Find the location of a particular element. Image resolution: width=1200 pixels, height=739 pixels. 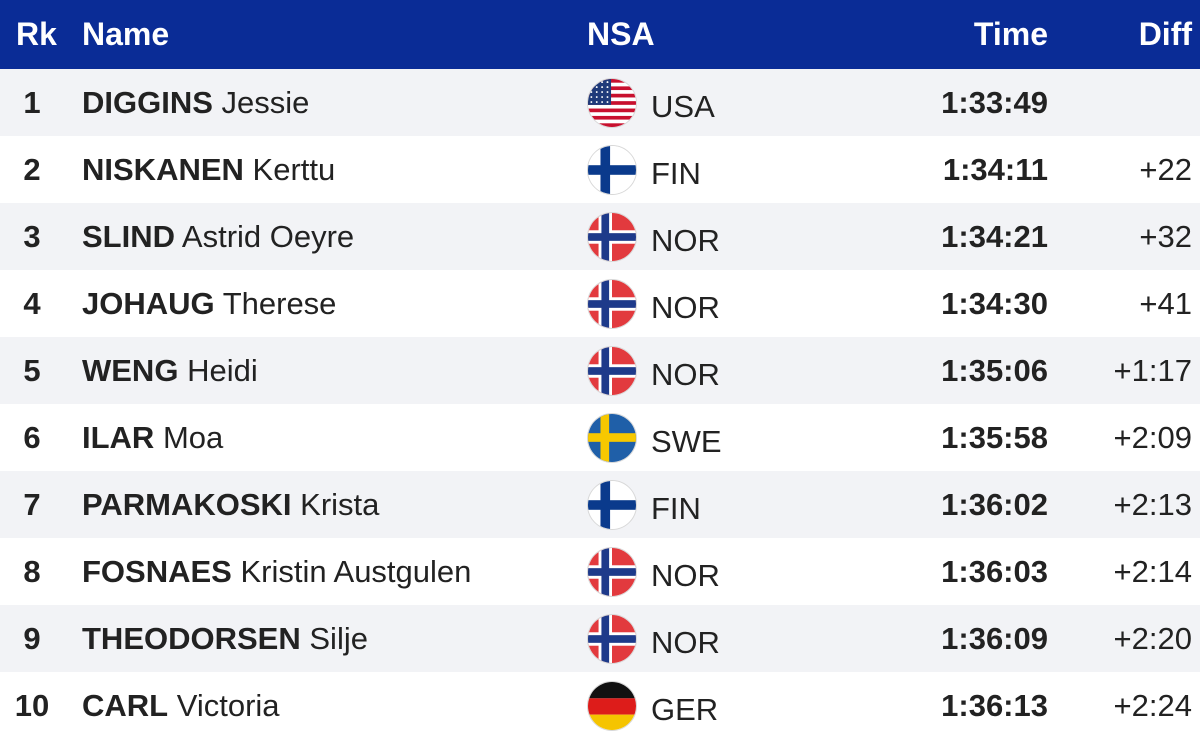

header-nsa: NSA is located at coordinates (621, 34).